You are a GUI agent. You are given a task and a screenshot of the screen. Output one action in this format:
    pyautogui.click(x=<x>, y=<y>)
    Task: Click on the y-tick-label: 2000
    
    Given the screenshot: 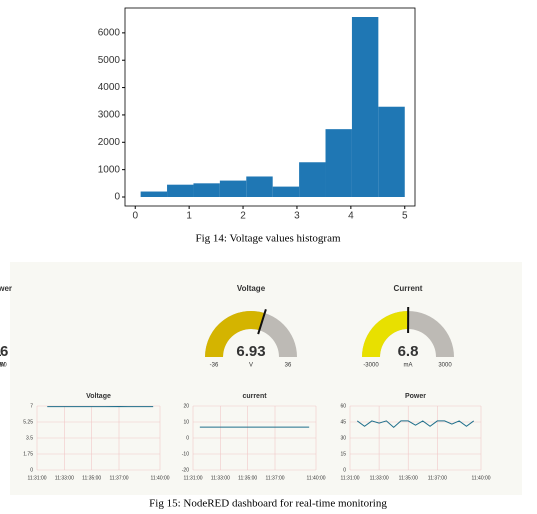 What is the action you would take?
    pyautogui.click(x=109, y=142)
    